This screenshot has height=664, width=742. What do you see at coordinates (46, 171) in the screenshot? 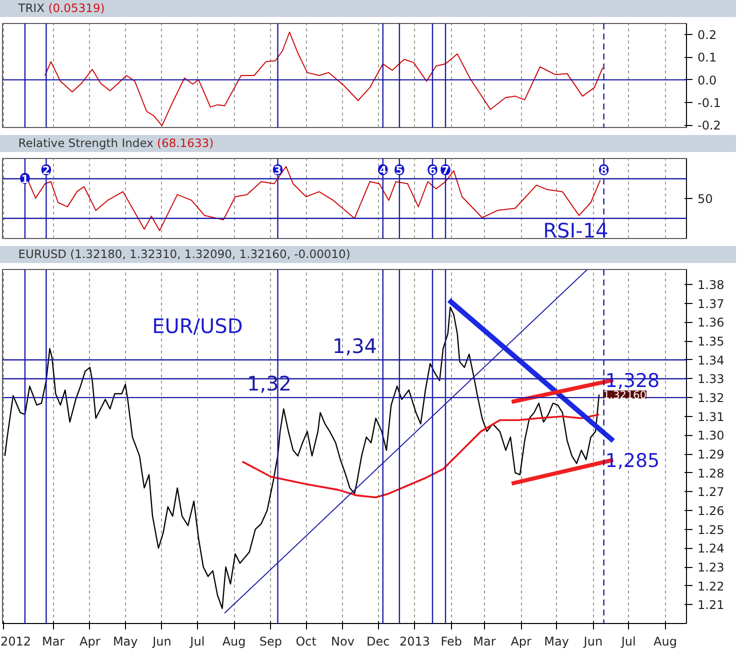
I see `annotation: 2` at bounding box center [46, 171].